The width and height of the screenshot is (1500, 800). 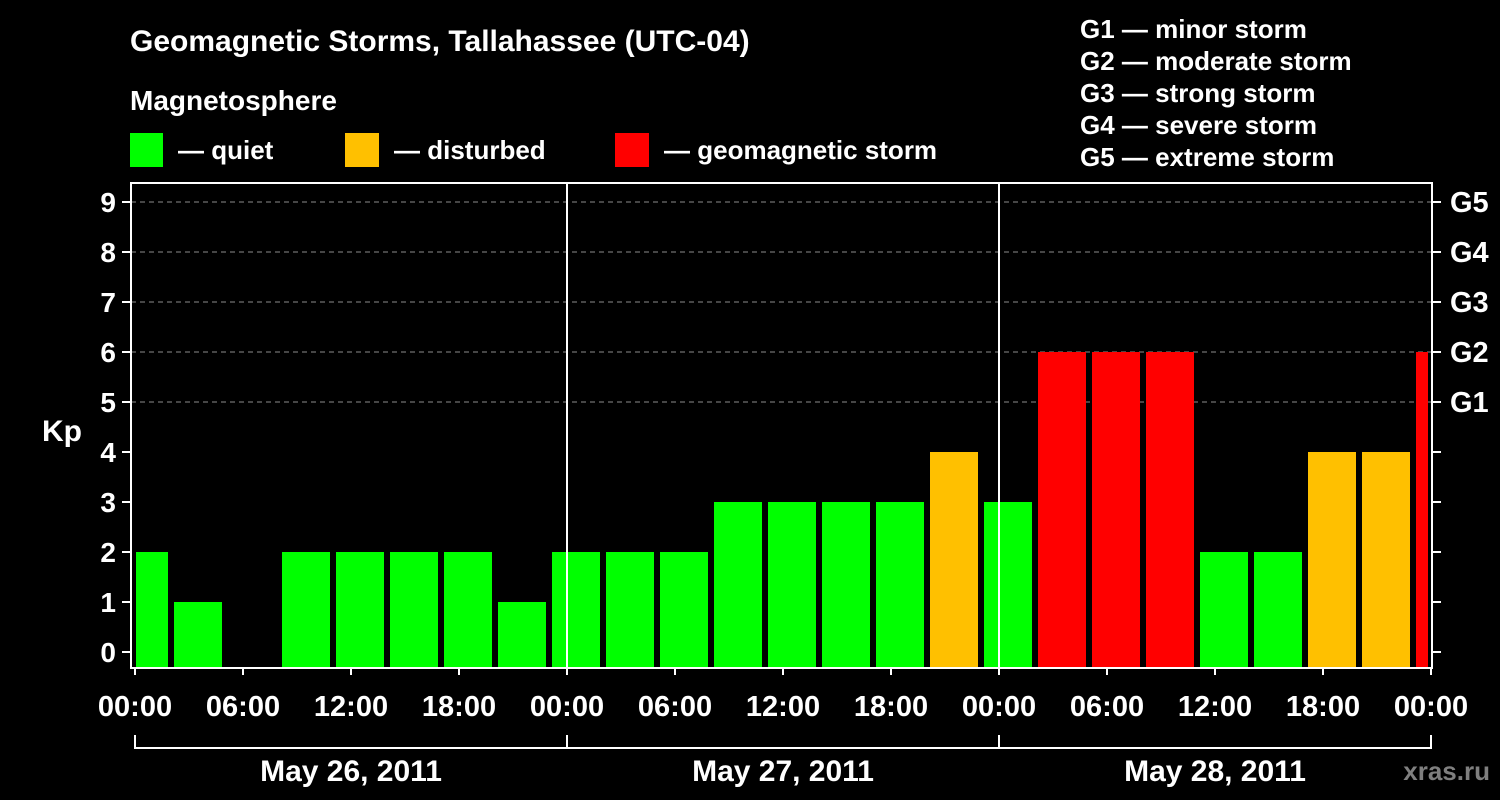 What do you see at coordinates (62, 431) in the screenshot?
I see `y-axis-label: Kp` at bounding box center [62, 431].